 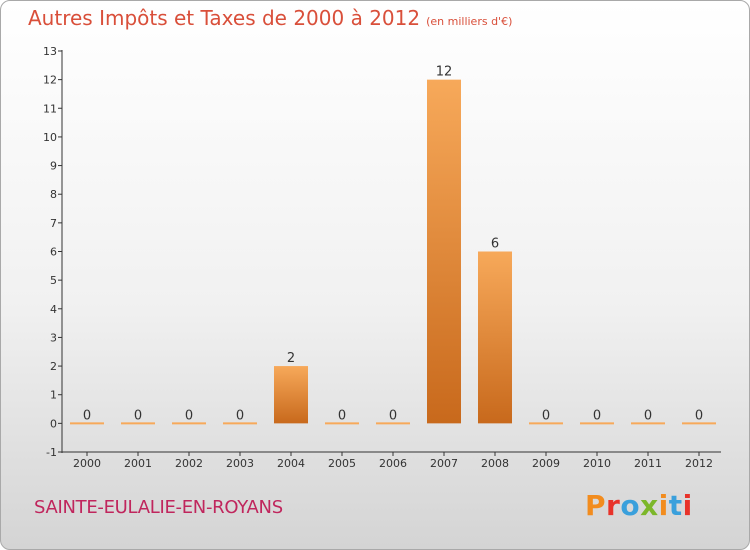 I want to click on x-tick-label: 2001, so click(x=138, y=463).